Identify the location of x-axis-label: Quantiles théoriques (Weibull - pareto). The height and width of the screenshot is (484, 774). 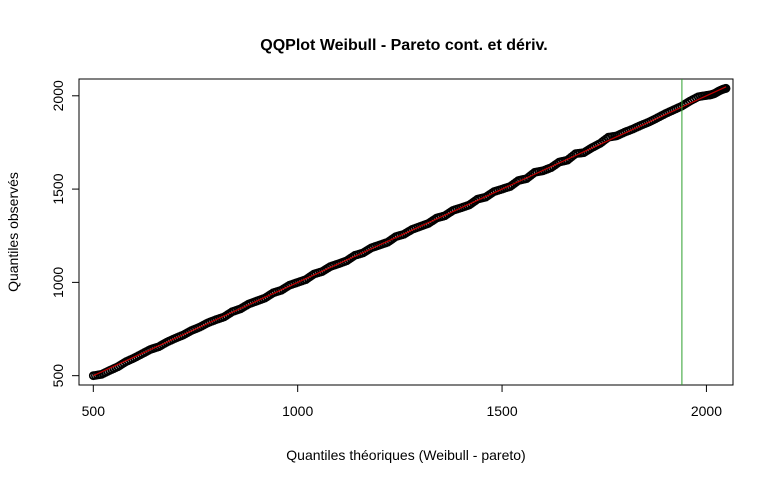
(405, 455).